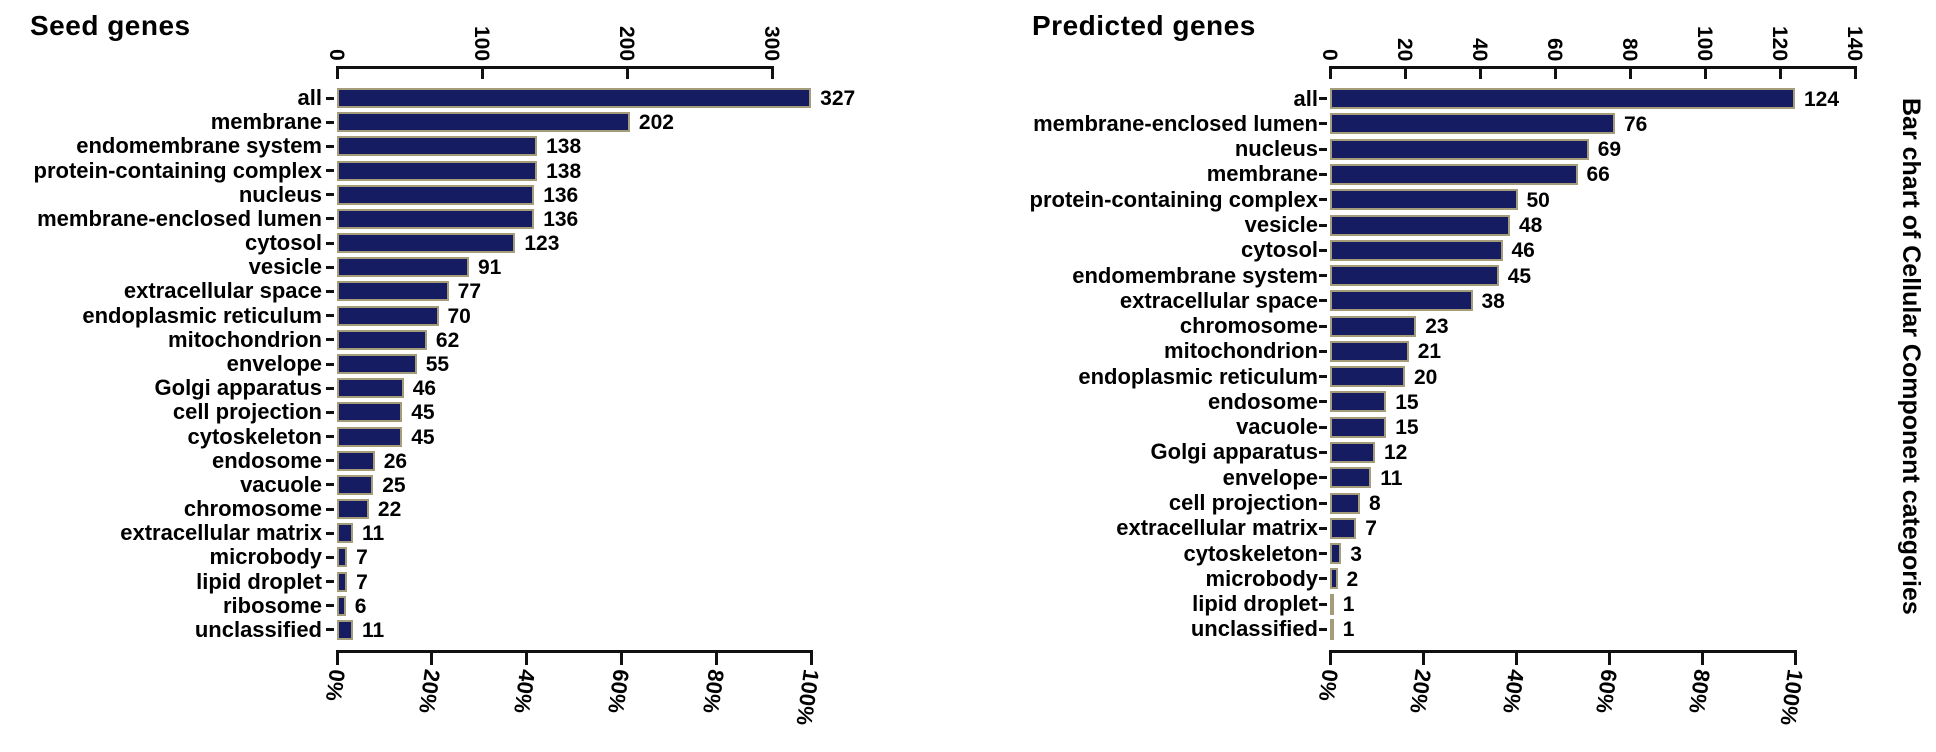  What do you see at coordinates (1493, 301) in the screenshot?
I see `bar-value-label: 38` at bounding box center [1493, 301].